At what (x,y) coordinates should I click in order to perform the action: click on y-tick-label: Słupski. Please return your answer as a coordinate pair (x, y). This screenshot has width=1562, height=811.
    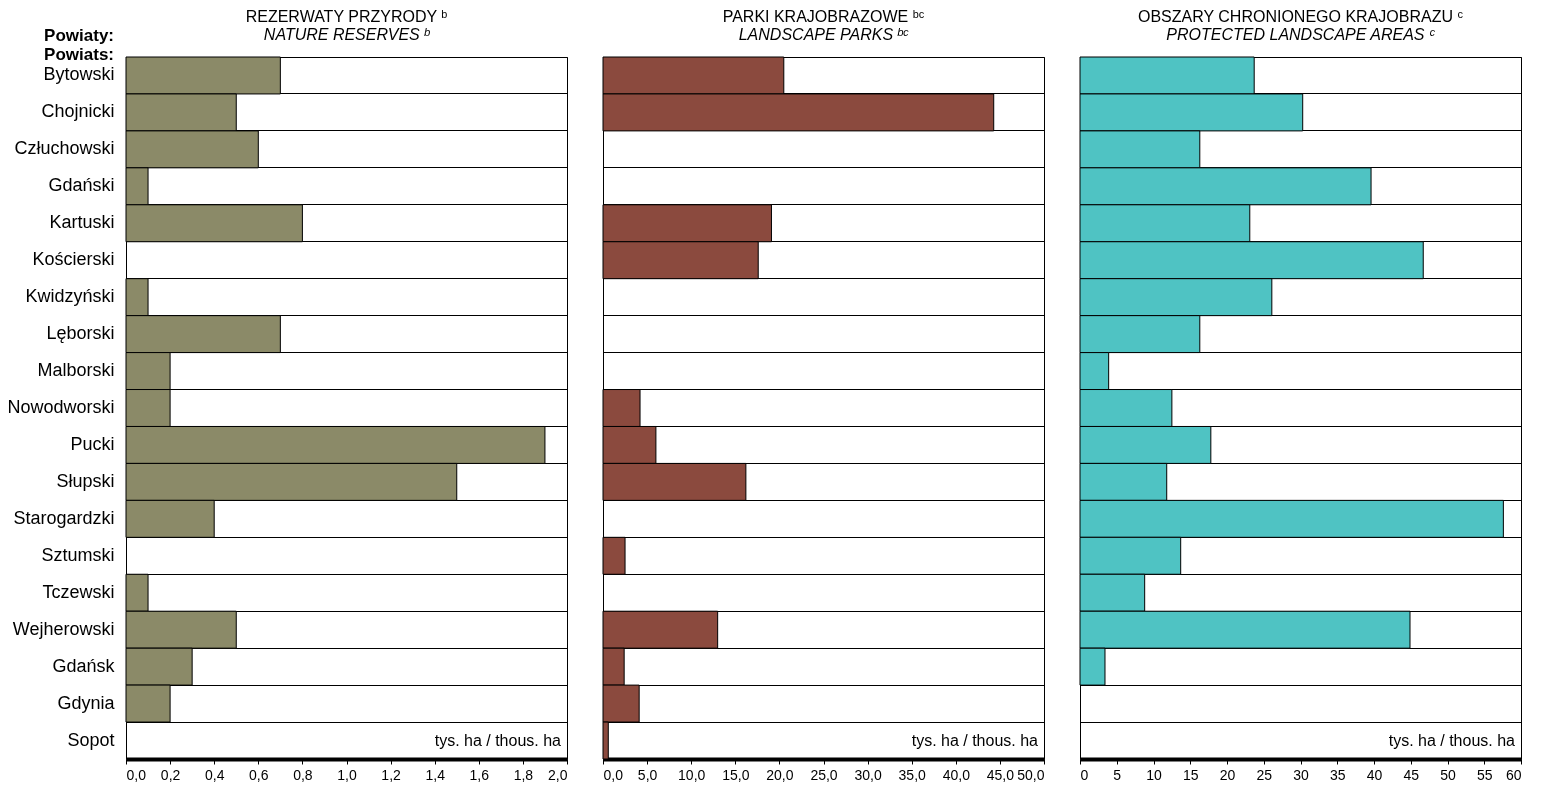
    Looking at the image, I should click on (85, 480).